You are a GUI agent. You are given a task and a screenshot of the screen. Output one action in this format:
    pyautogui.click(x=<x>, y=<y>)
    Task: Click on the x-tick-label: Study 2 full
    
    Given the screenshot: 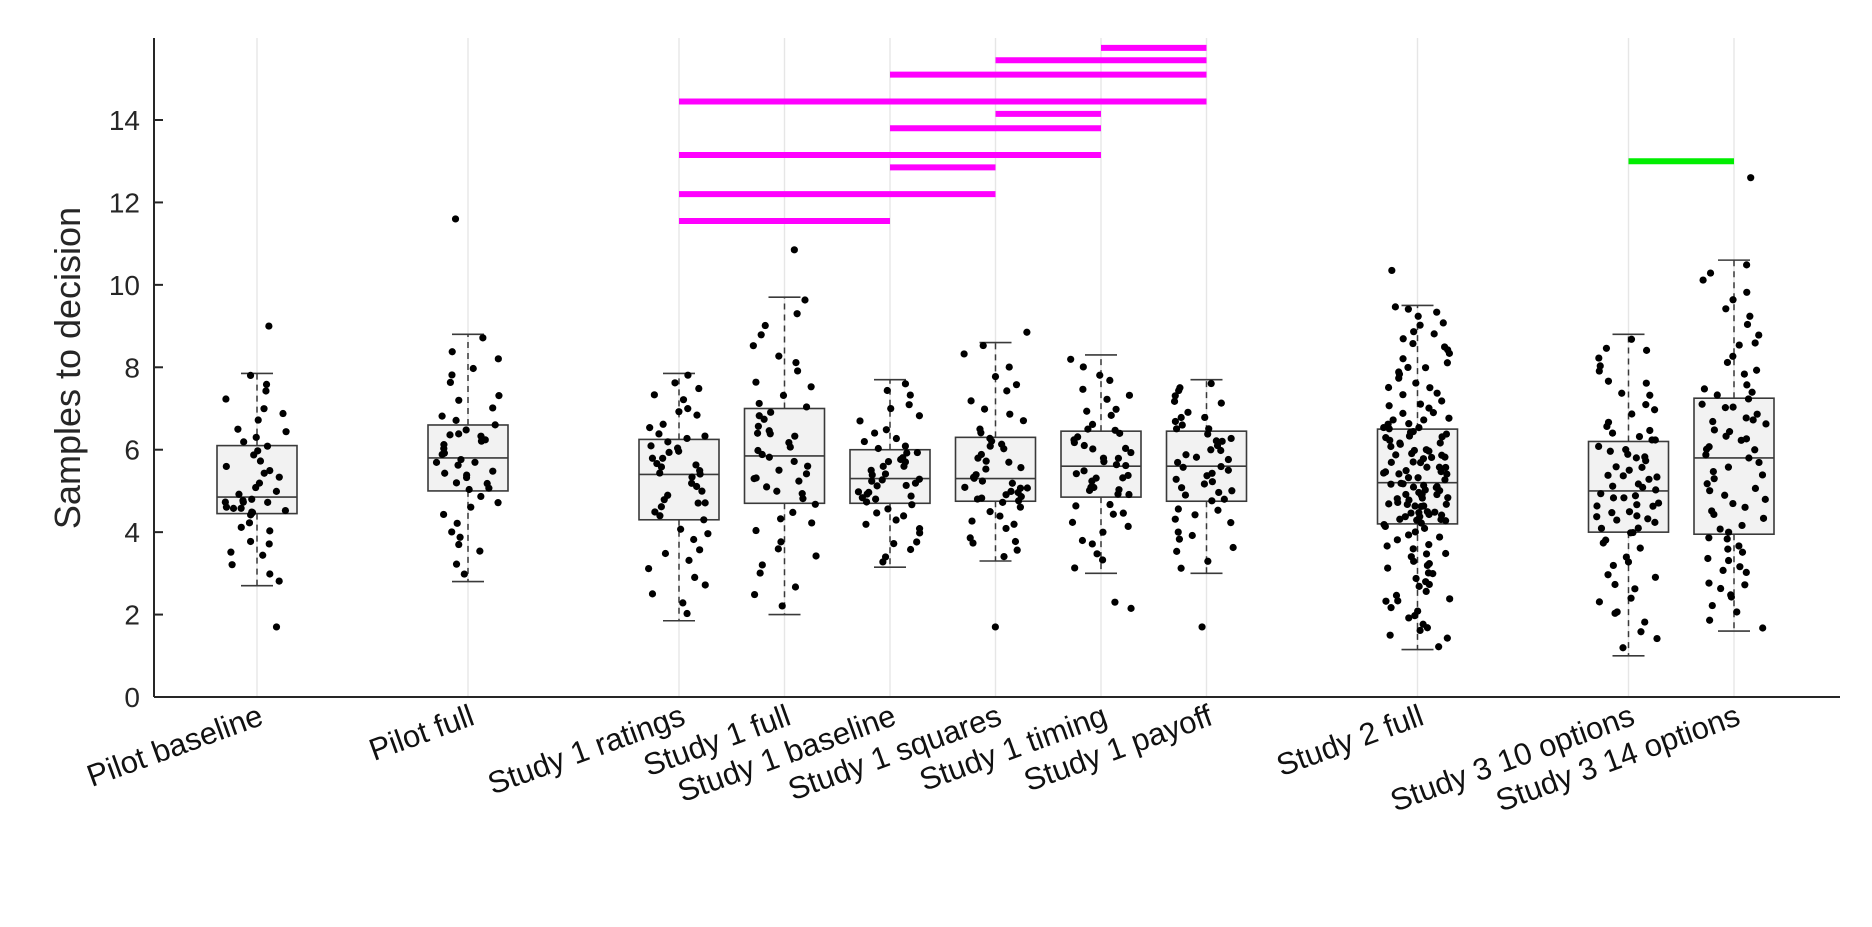 What is the action you would take?
    pyautogui.click(x=1350, y=740)
    